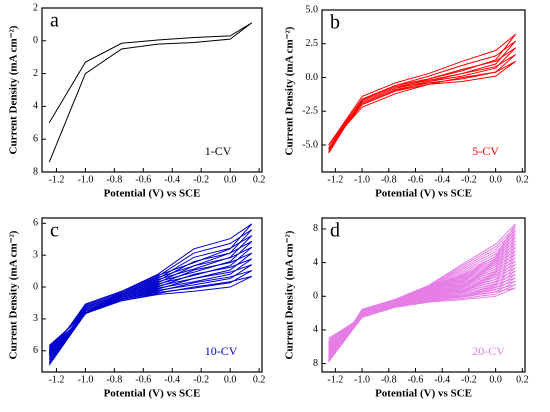  I want to click on cycle-annotation: 5-CV, so click(485, 151).